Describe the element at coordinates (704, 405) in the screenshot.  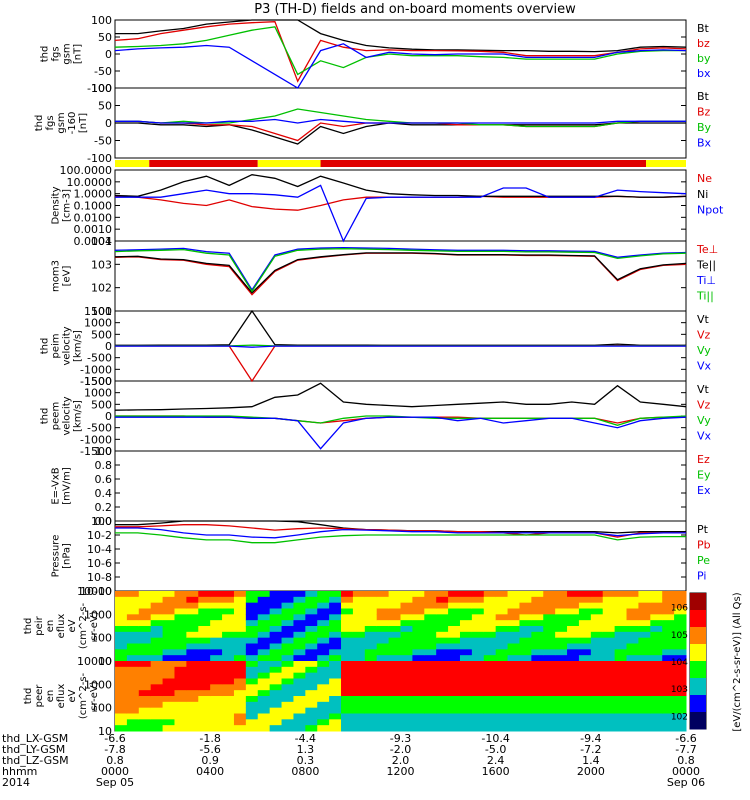
I see `legend-Vz: Vz` at that location.